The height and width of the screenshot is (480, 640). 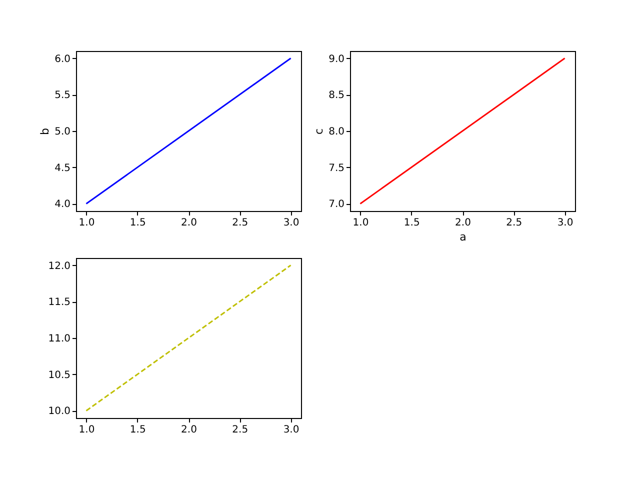 What do you see at coordinates (62, 204) in the screenshot?
I see `y-tick-label: 4.0` at bounding box center [62, 204].